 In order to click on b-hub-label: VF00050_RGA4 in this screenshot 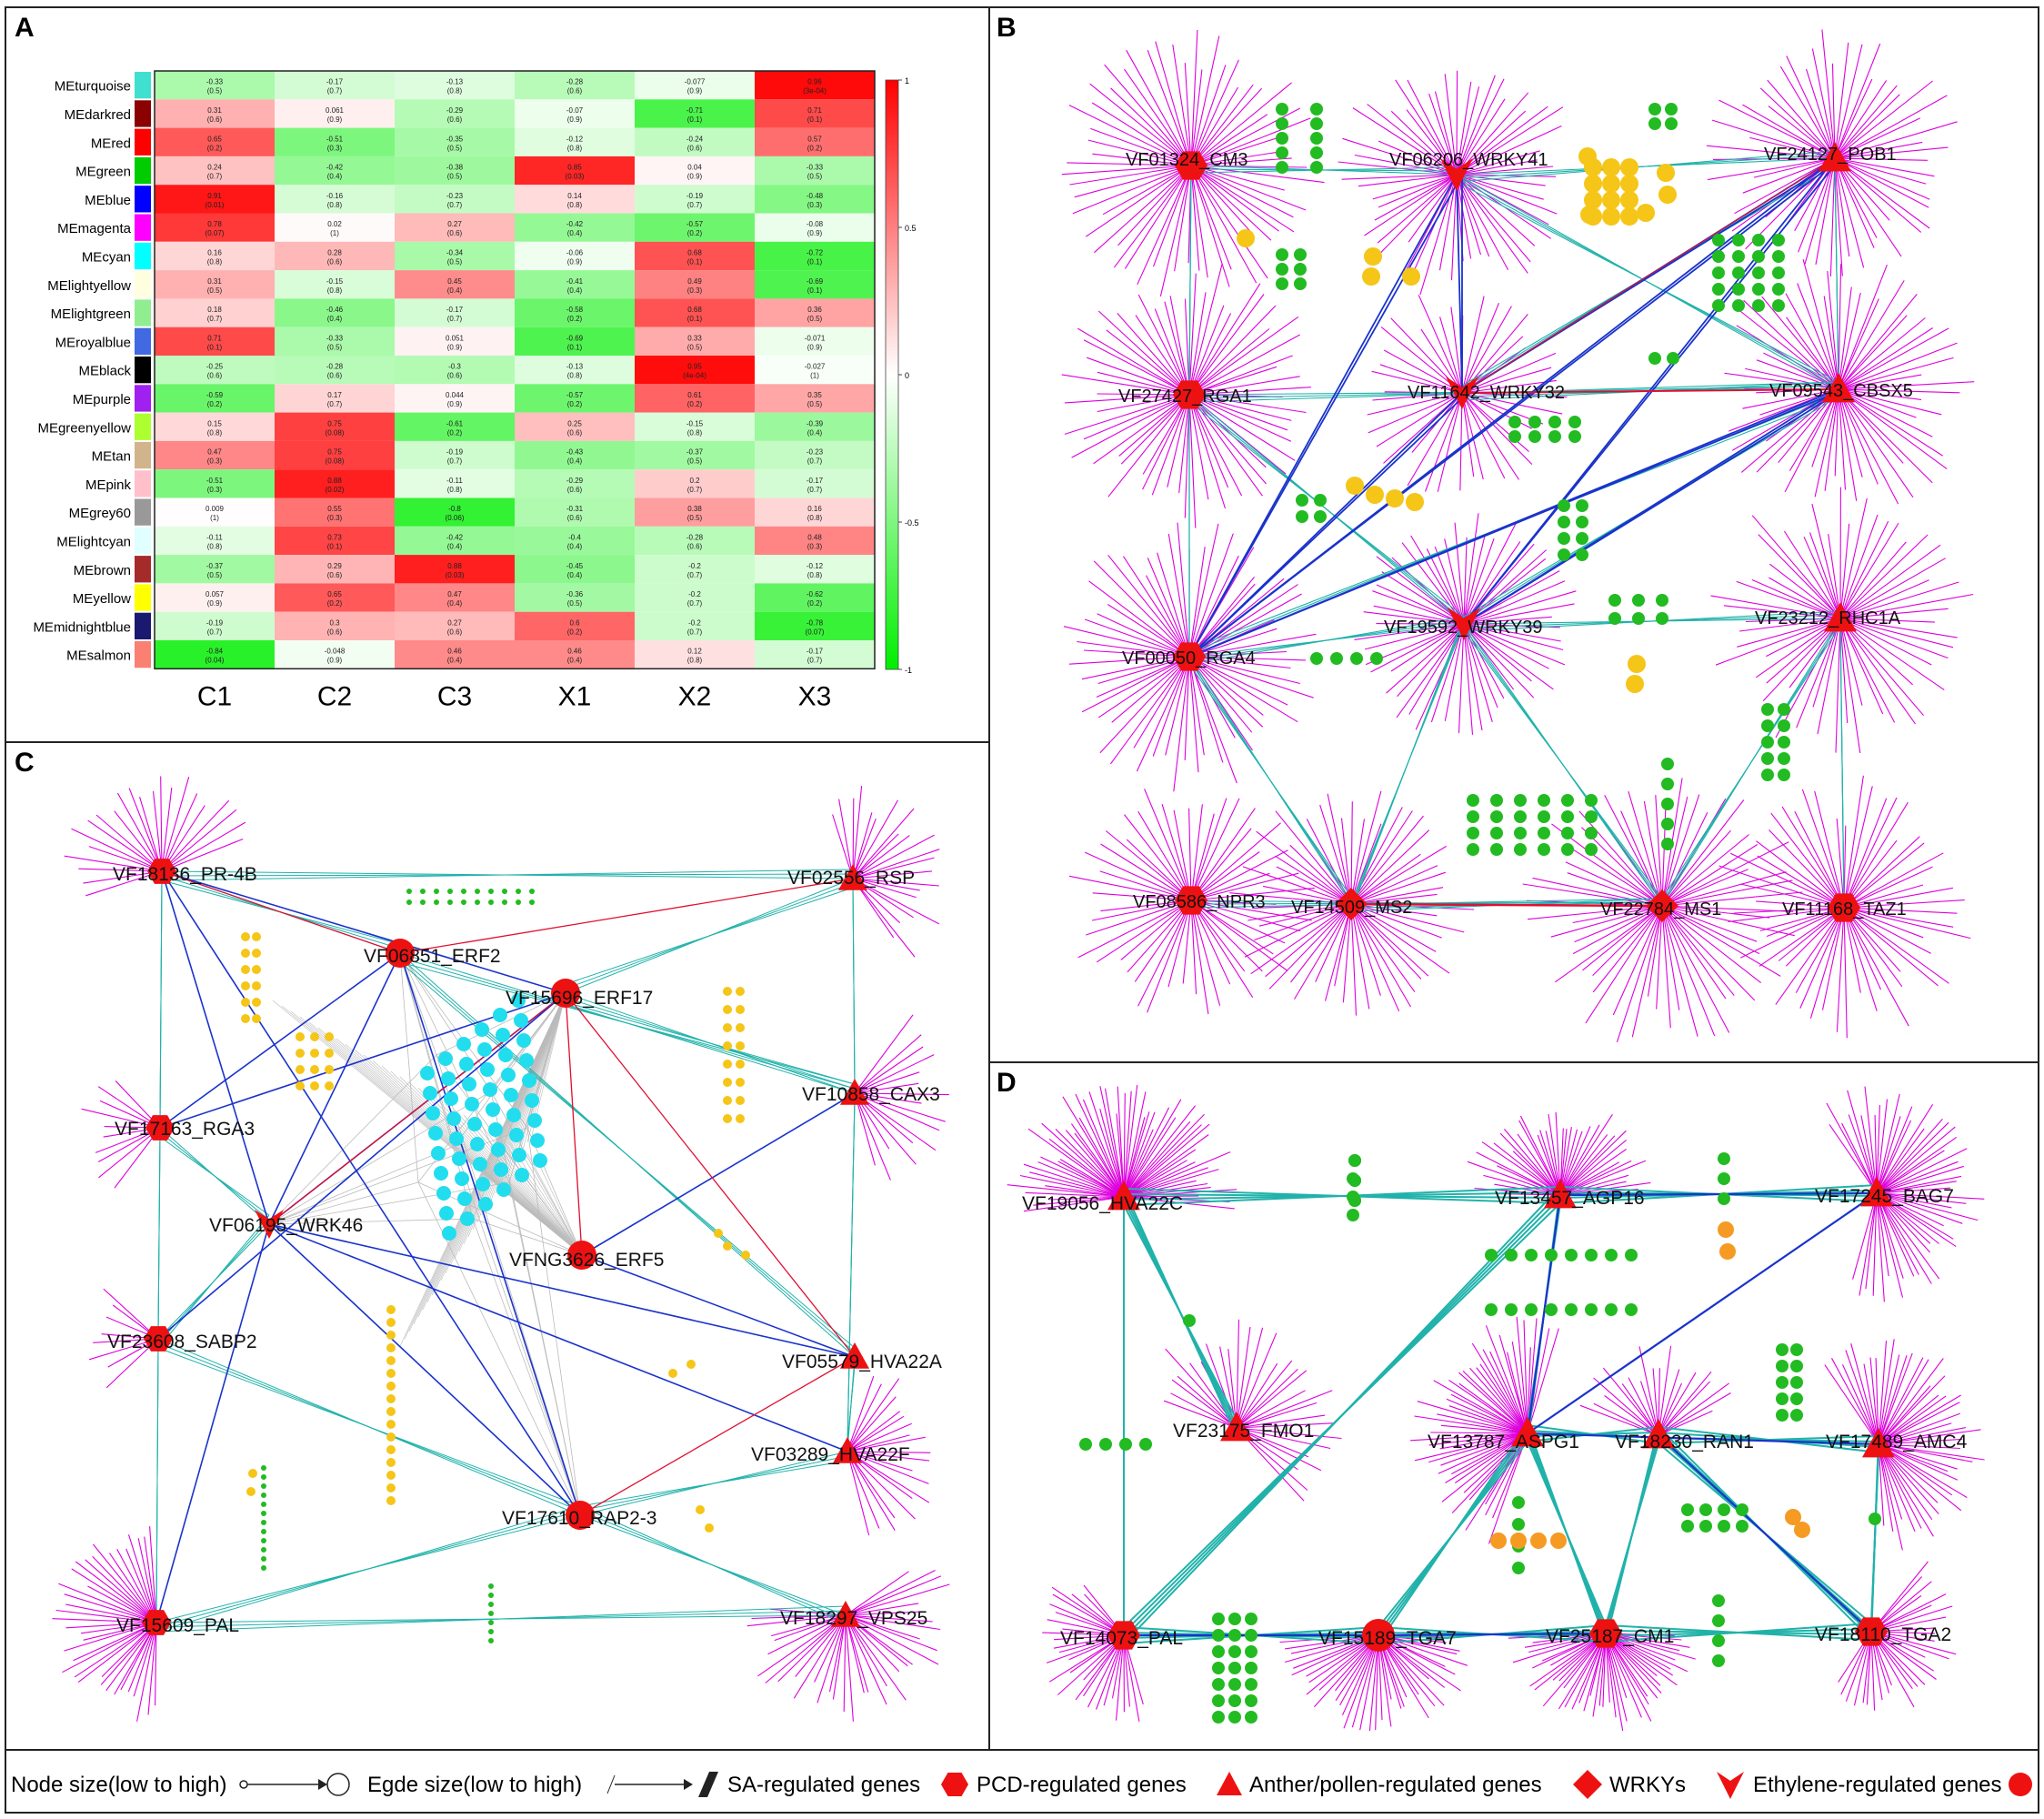, I will do `click(1189, 658)`.